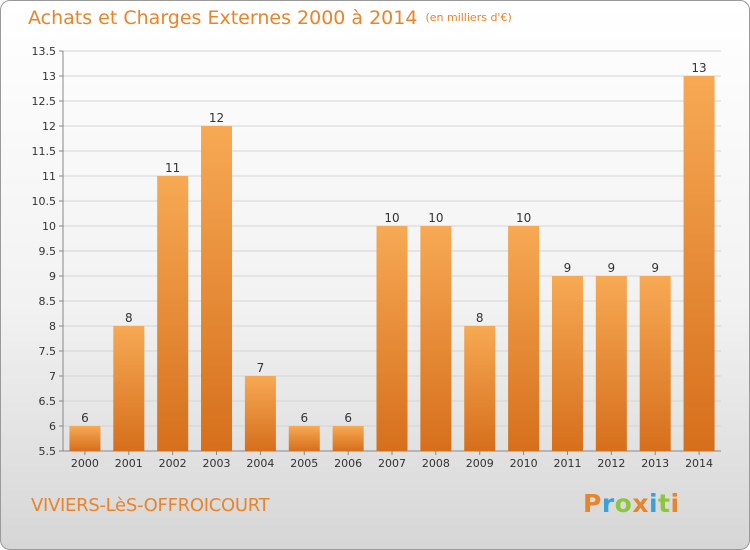  Describe the element at coordinates (172, 168) in the screenshot. I see `data-label: 11` at that location.